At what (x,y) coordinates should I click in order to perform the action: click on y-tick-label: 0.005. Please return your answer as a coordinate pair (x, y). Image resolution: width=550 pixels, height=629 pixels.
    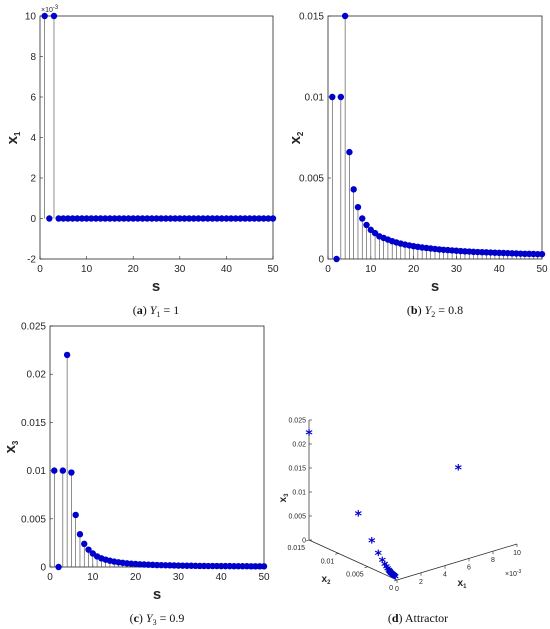
    Looking at the image, I should click on (33, 519).